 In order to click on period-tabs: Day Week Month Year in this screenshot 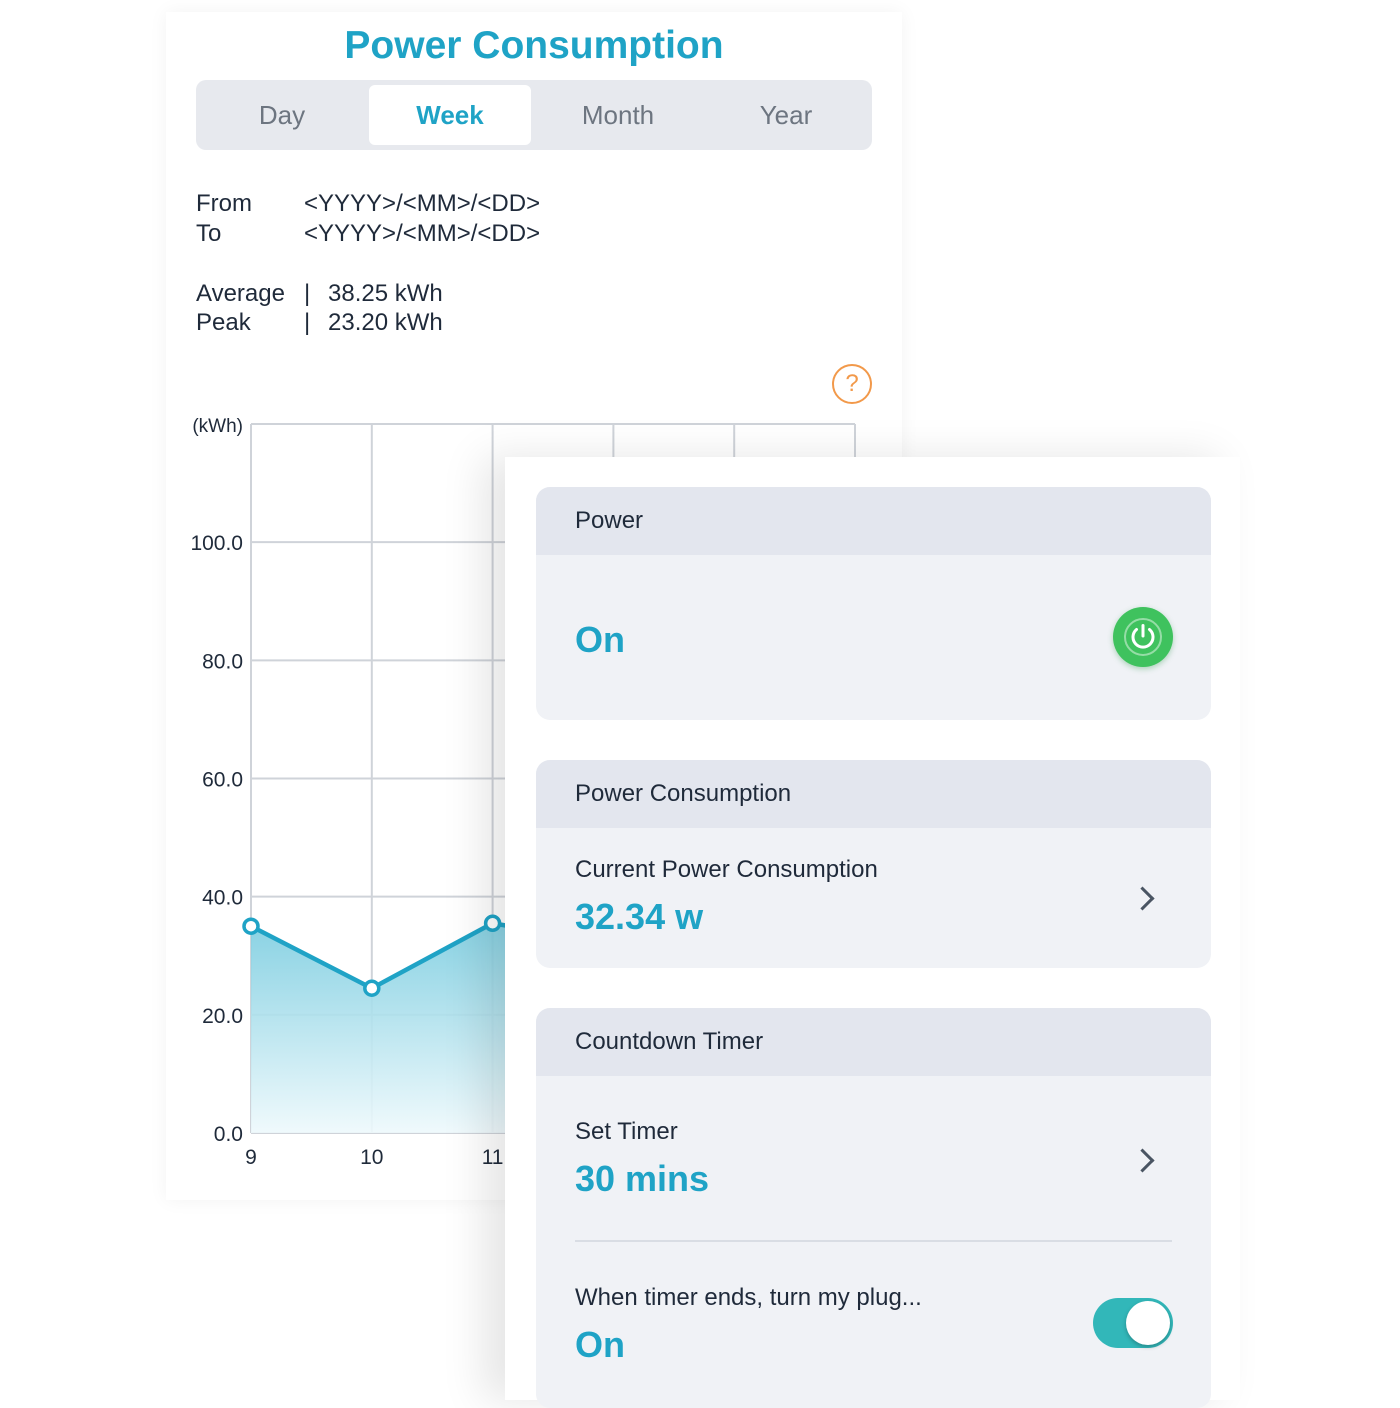, I will do `click(534, 115)`.